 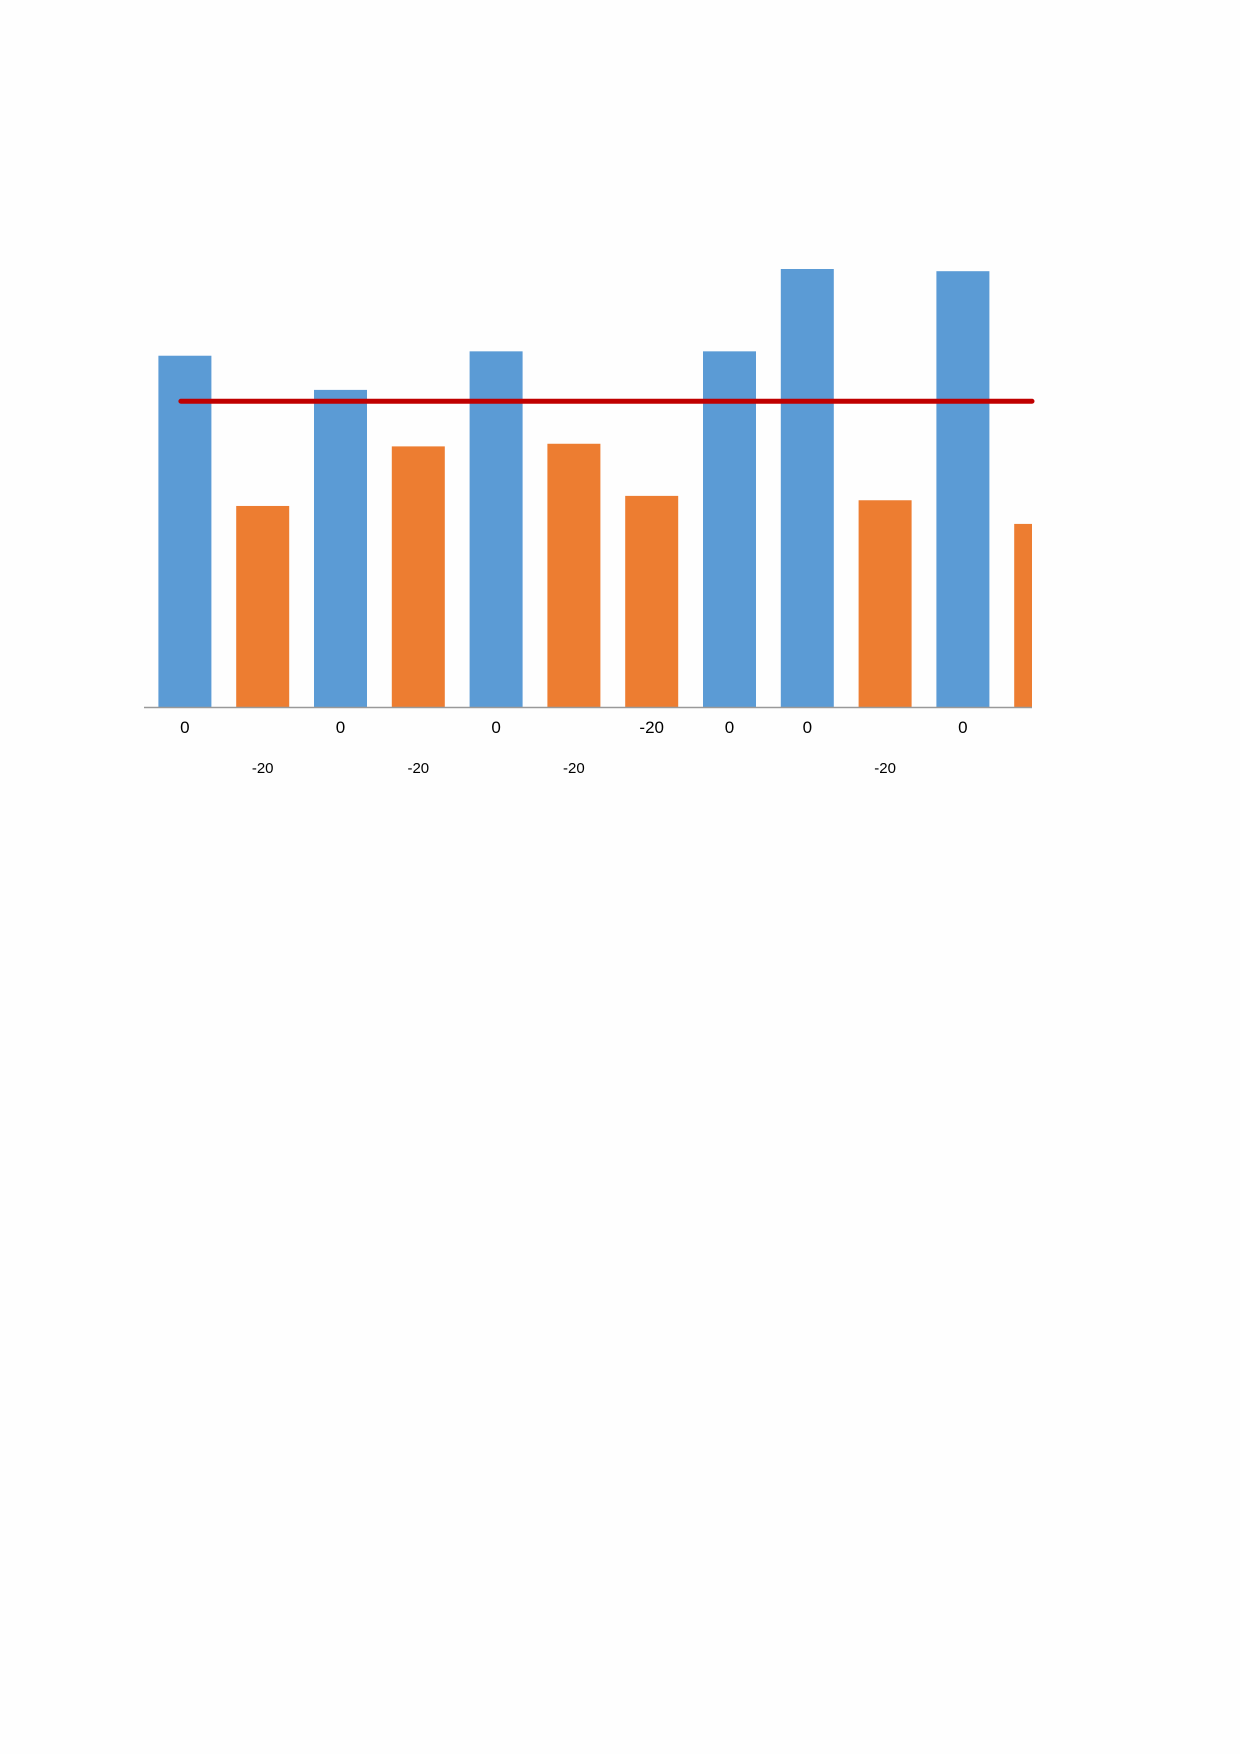 What do you see at coordinates (573, 747) in the screenshot?
I see `x-tick-labels: 0 -20 0 -20 0 -20 -20 0 0 -20 0` at bounding box center [573, 747].